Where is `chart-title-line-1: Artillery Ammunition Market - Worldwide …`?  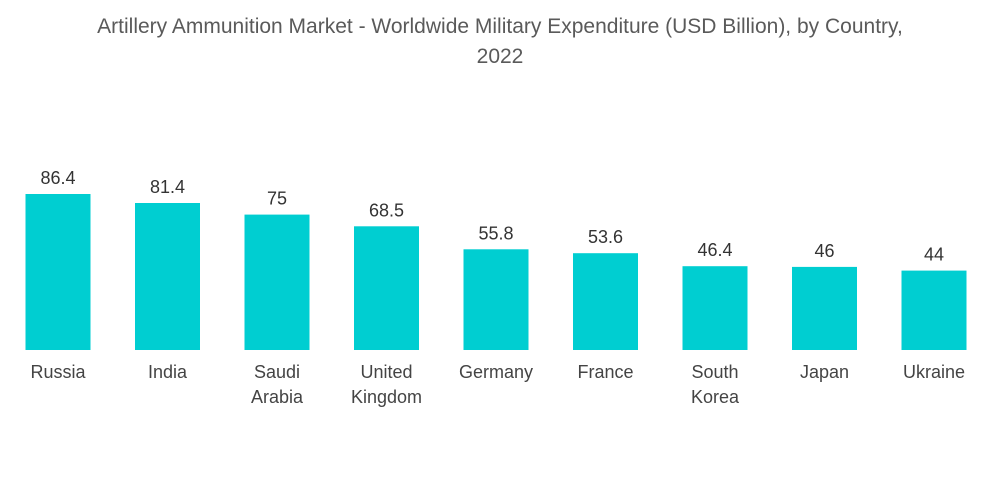 chart-title-line-1: Artillery Ammunition Market - Worldwide … is located at coordinates (500, 26).